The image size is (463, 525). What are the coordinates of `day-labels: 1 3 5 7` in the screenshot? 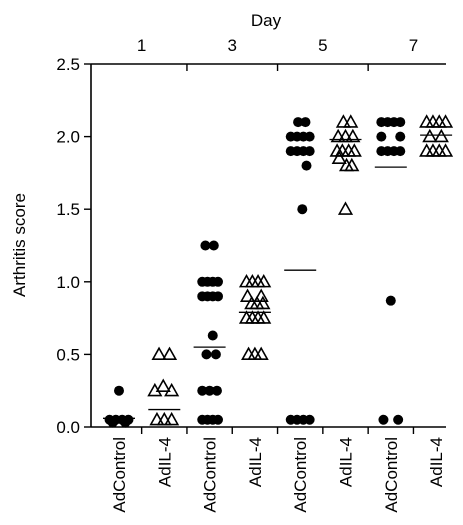 It's located at (277, 45).